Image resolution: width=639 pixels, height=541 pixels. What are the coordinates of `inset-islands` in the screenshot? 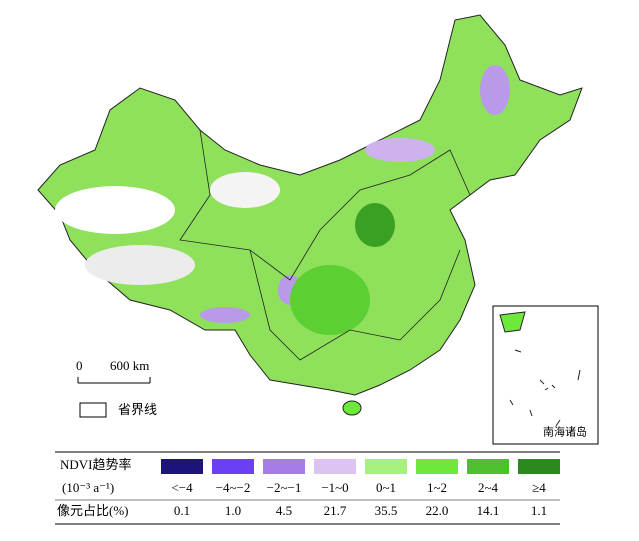 It's located at (545, 388).